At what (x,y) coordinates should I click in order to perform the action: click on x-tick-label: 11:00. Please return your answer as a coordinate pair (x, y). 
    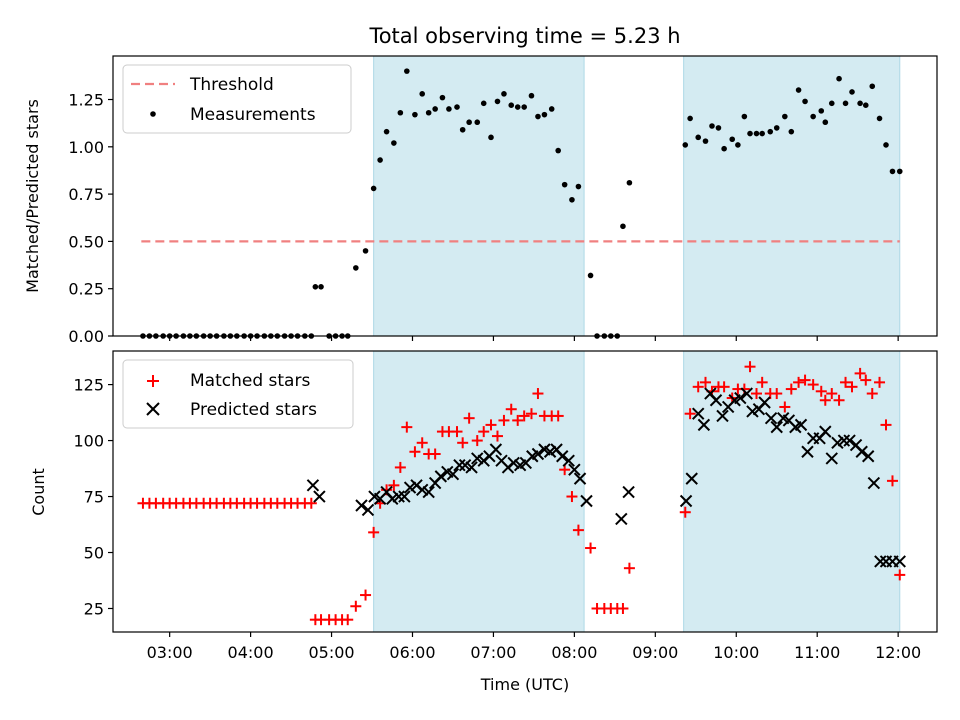
    Looking at the image, I should click on (817, 652).